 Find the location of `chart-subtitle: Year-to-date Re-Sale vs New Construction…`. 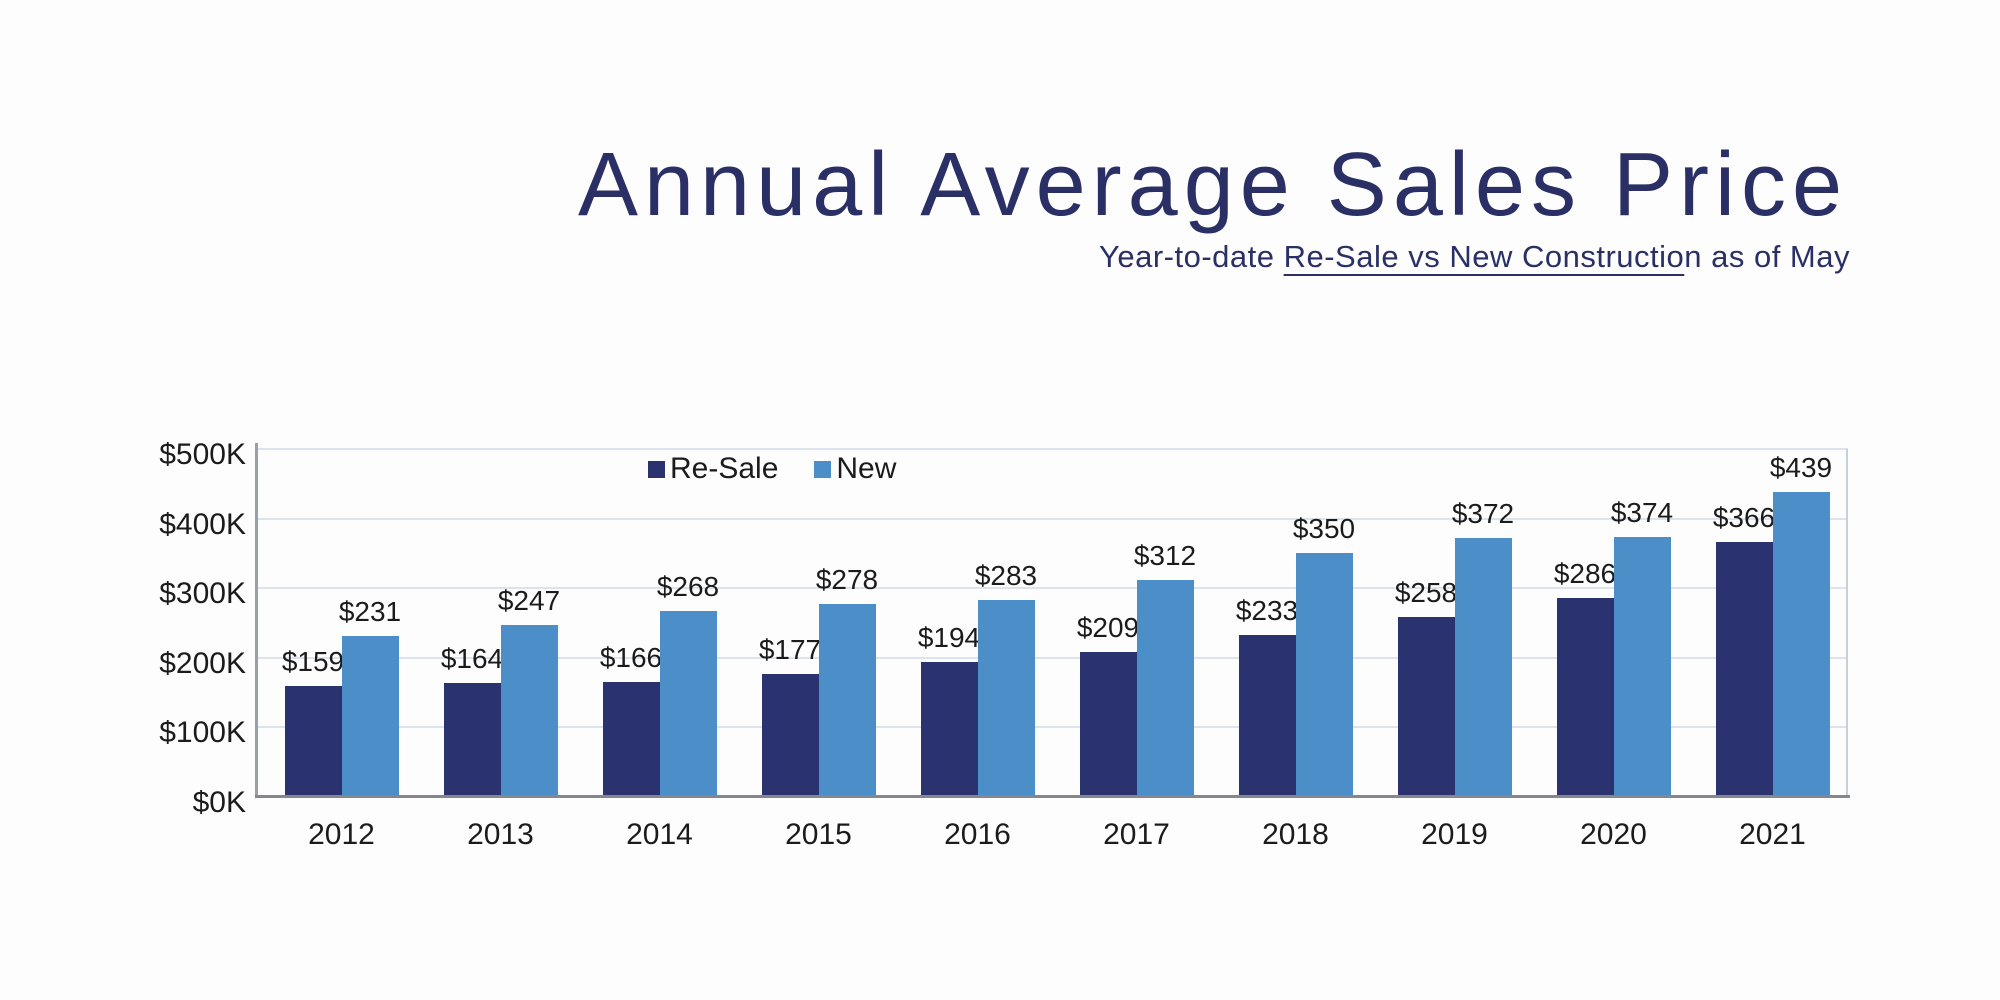

chart-subtitle: Year-to-date Re-Sale vs New Construction… is located at coordinates (1474, 256).